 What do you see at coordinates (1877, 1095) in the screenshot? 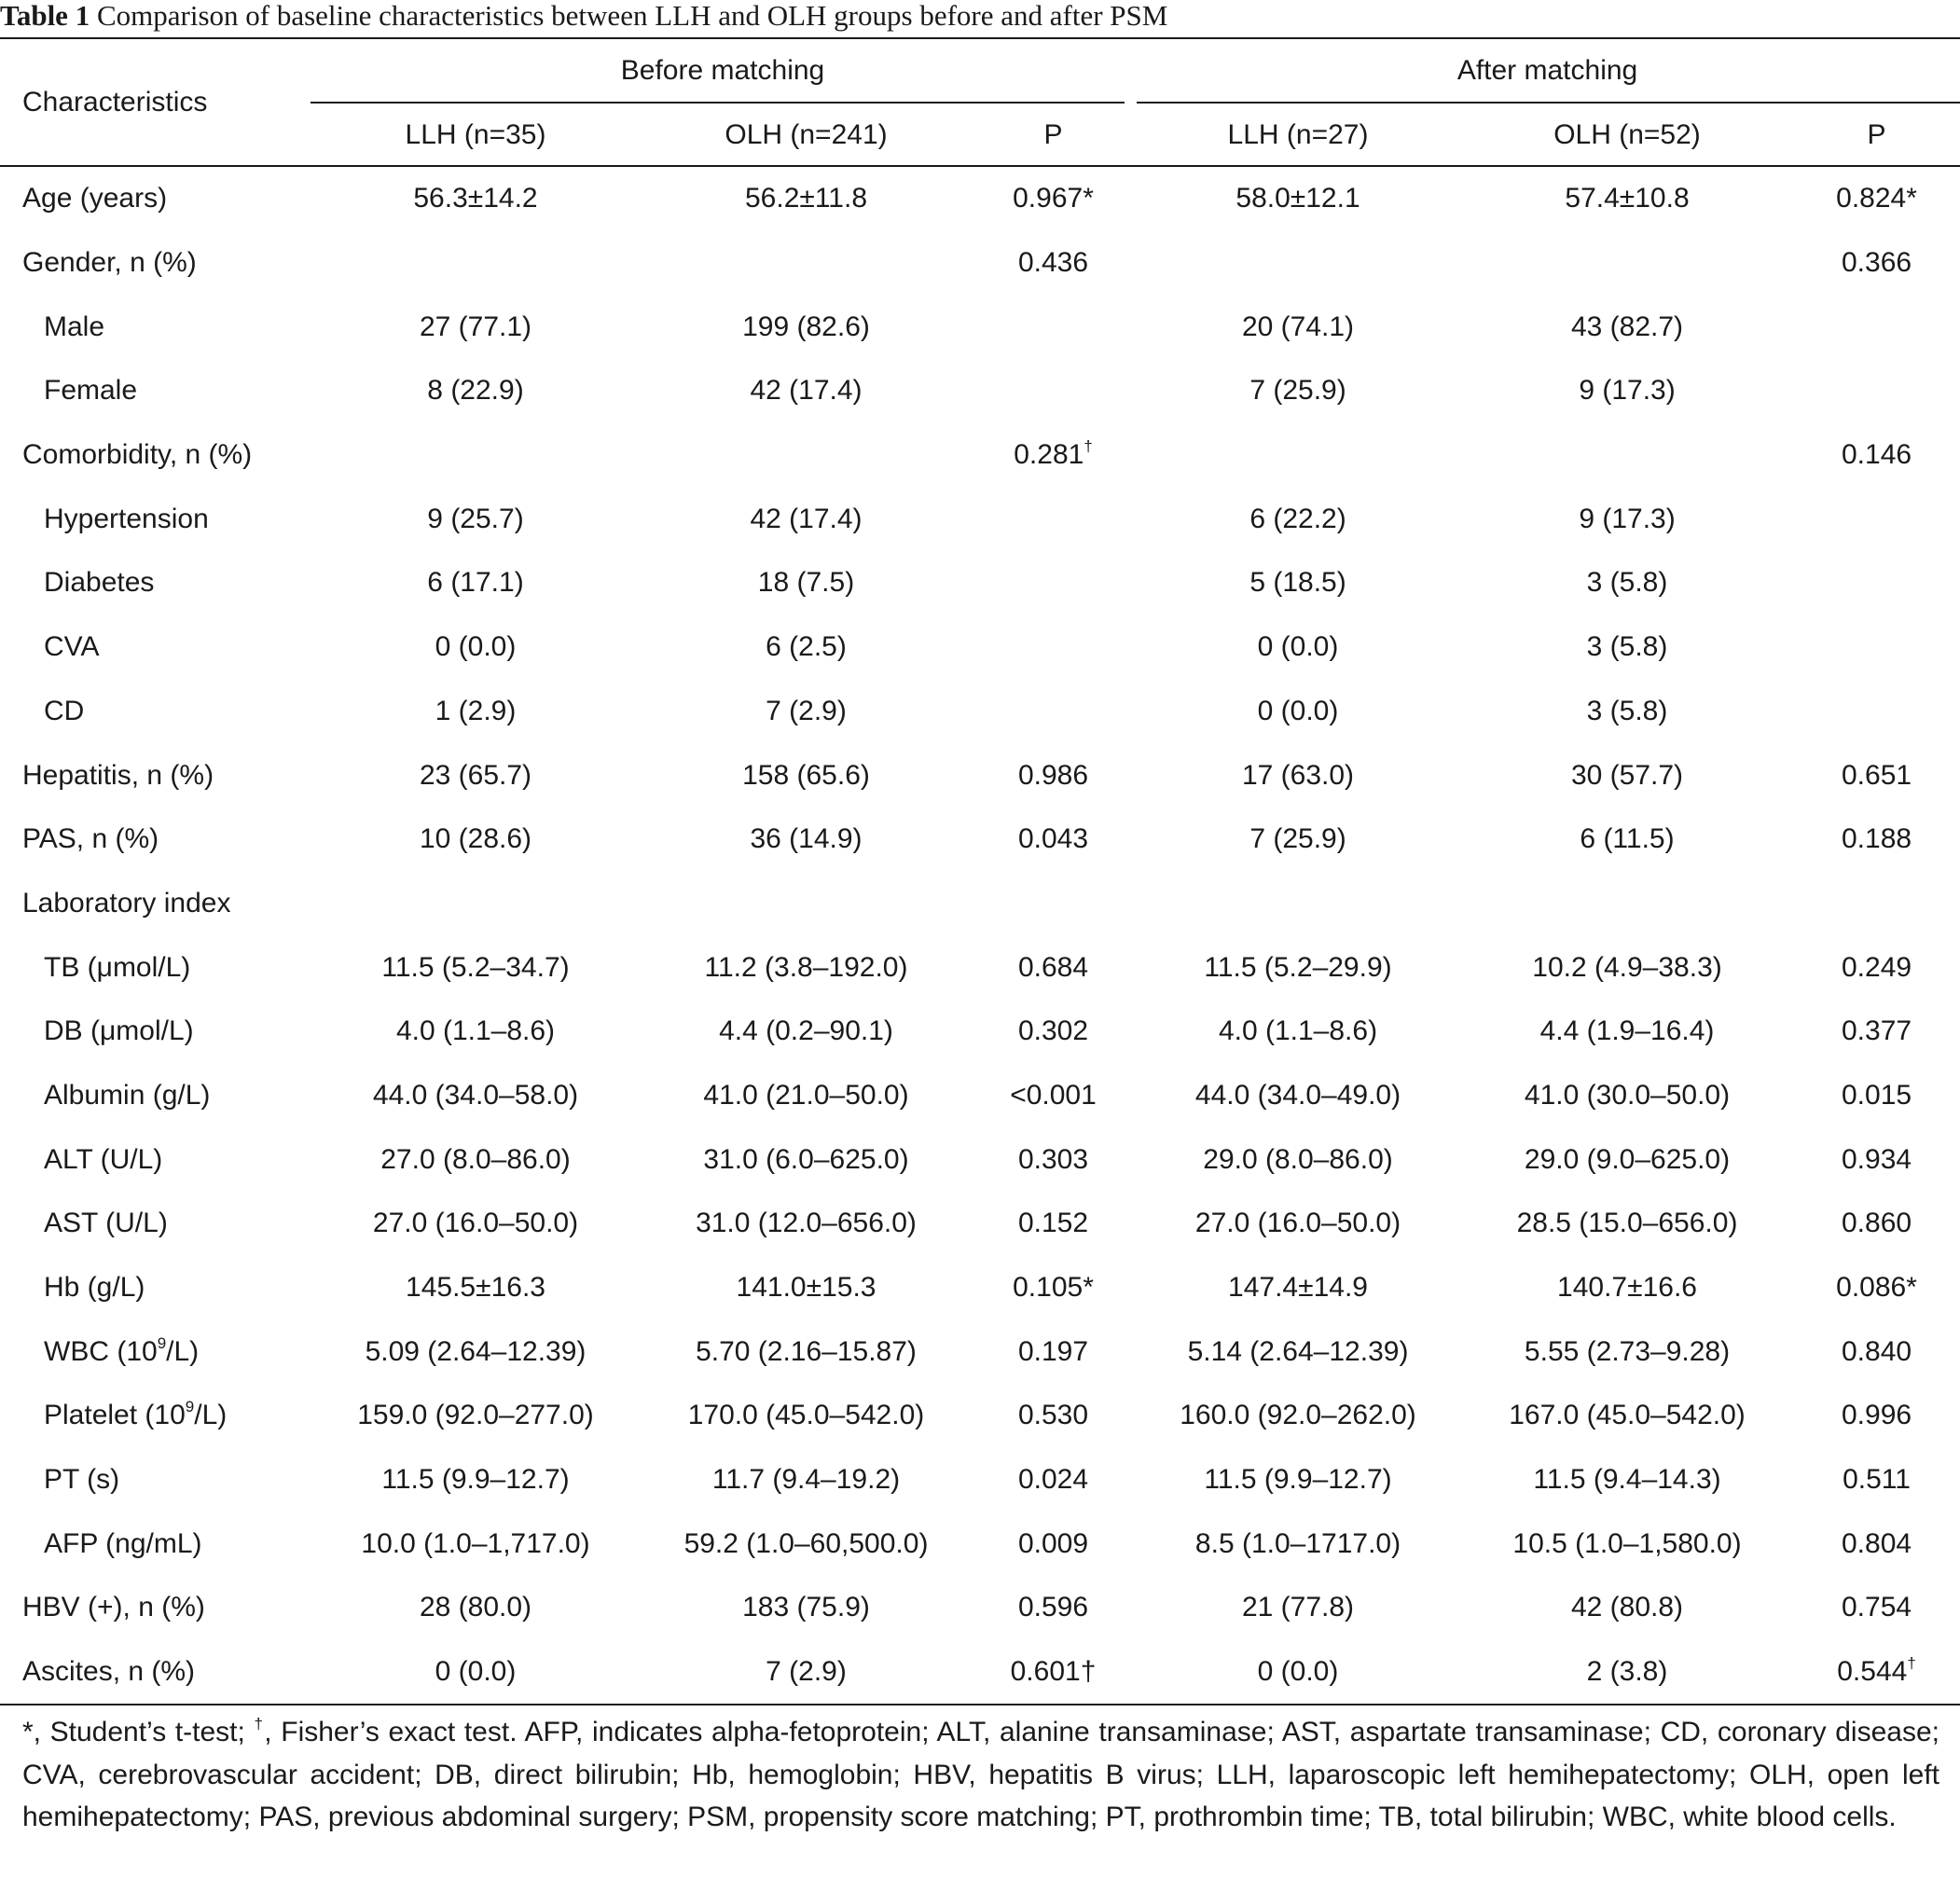
I see `cell-p-after: 0.015` at bounding box center [1877, 1095].